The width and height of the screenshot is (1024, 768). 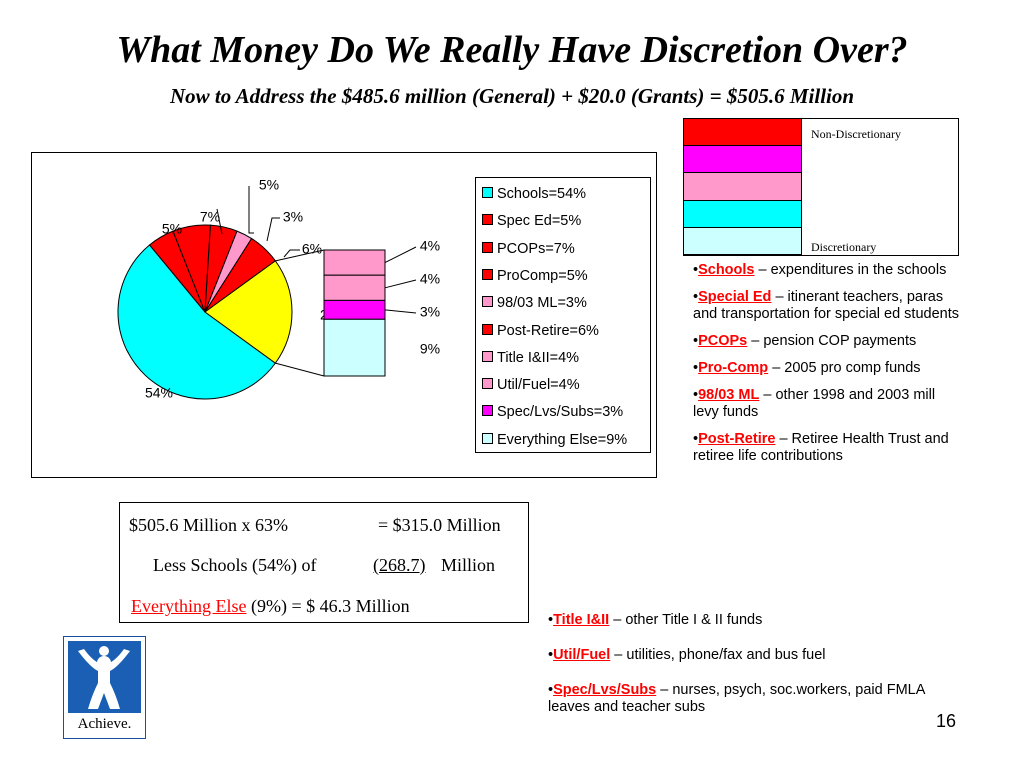 I want to click on breakout-connector-bottom, so click(x=300, y=369).